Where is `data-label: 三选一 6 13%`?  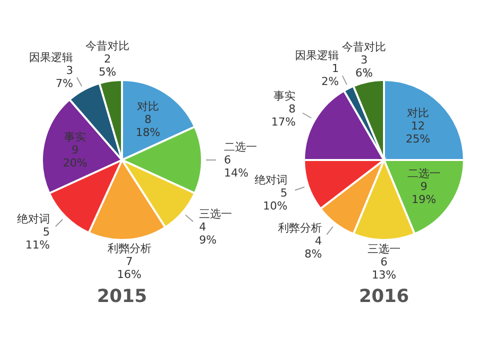
data-label: 三选一 6 13% is located at coordinates (384, 262).